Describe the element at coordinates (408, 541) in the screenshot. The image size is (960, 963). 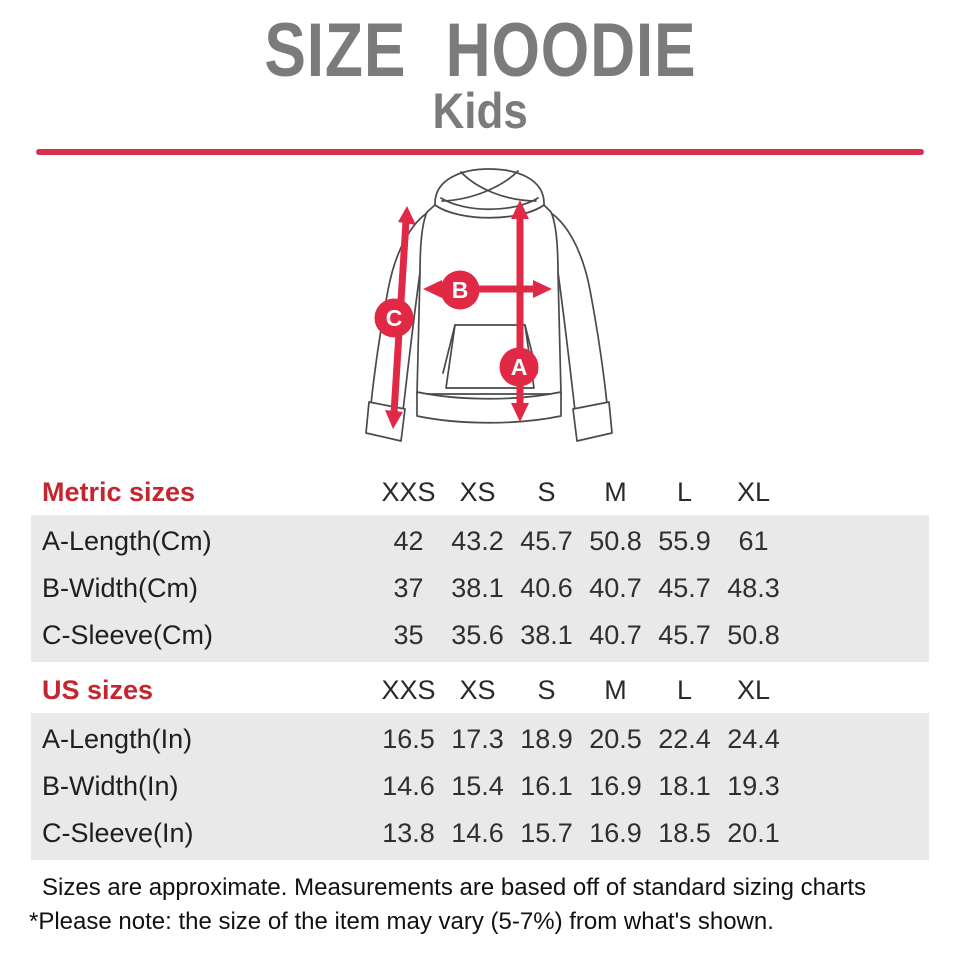
I see `cell-value: 42` at that location.